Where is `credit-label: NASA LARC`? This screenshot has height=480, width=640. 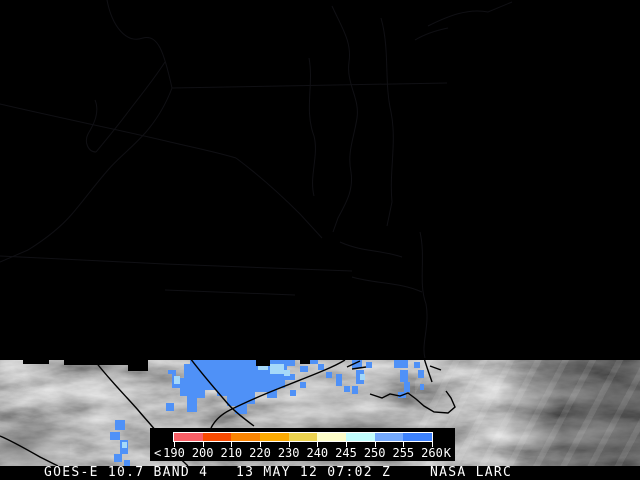
credit-label: NASA LARC is located at coordinates (471, 472).